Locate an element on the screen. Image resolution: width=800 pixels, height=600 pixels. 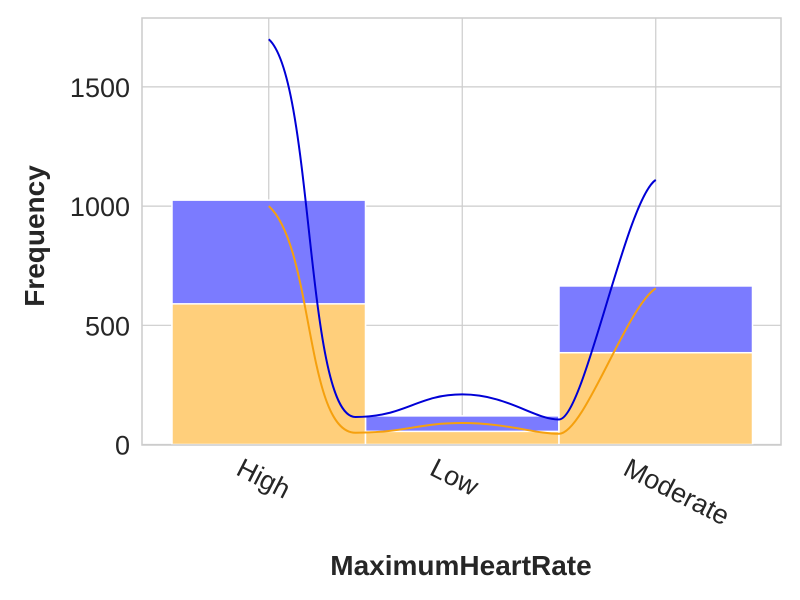
x-tick-labels: High Low Moderate is located at coordinates (483, 492).